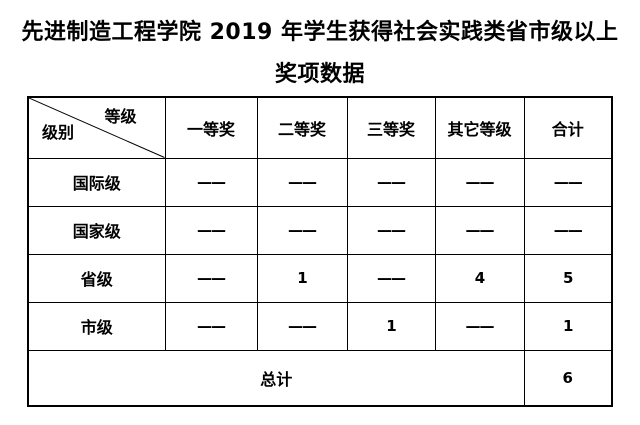 This screenshot has height=425, width=640. Describe the element at coordinates (96, 230) in the screenshot. I see `row-header-national: 国家级` at that location.